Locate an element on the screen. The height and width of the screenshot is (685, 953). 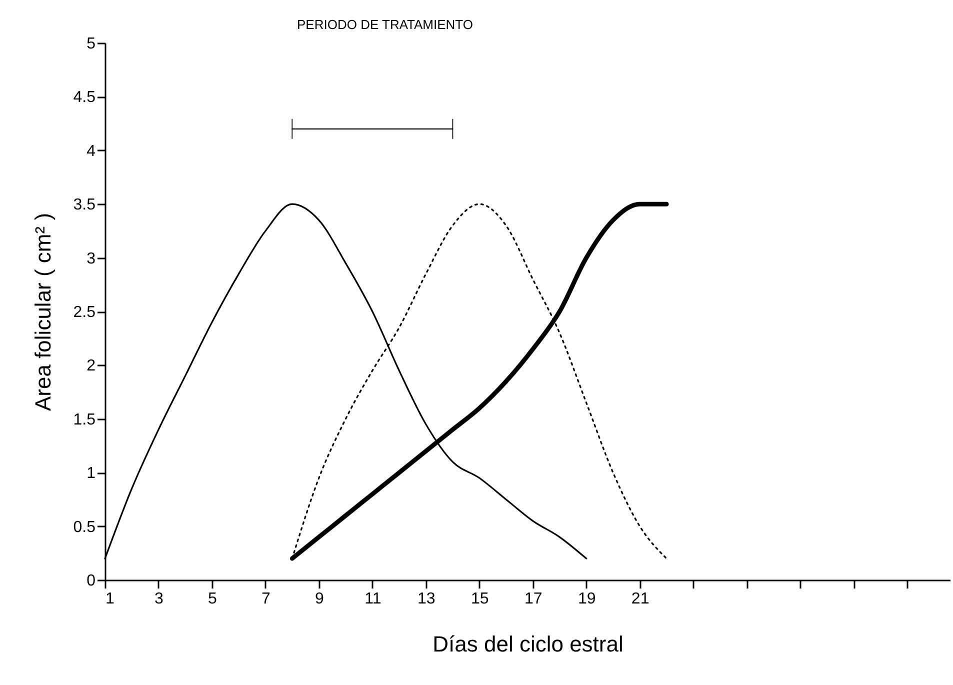
x-axis-title: Días del ciclo estral is located at coordinates (528, 644).